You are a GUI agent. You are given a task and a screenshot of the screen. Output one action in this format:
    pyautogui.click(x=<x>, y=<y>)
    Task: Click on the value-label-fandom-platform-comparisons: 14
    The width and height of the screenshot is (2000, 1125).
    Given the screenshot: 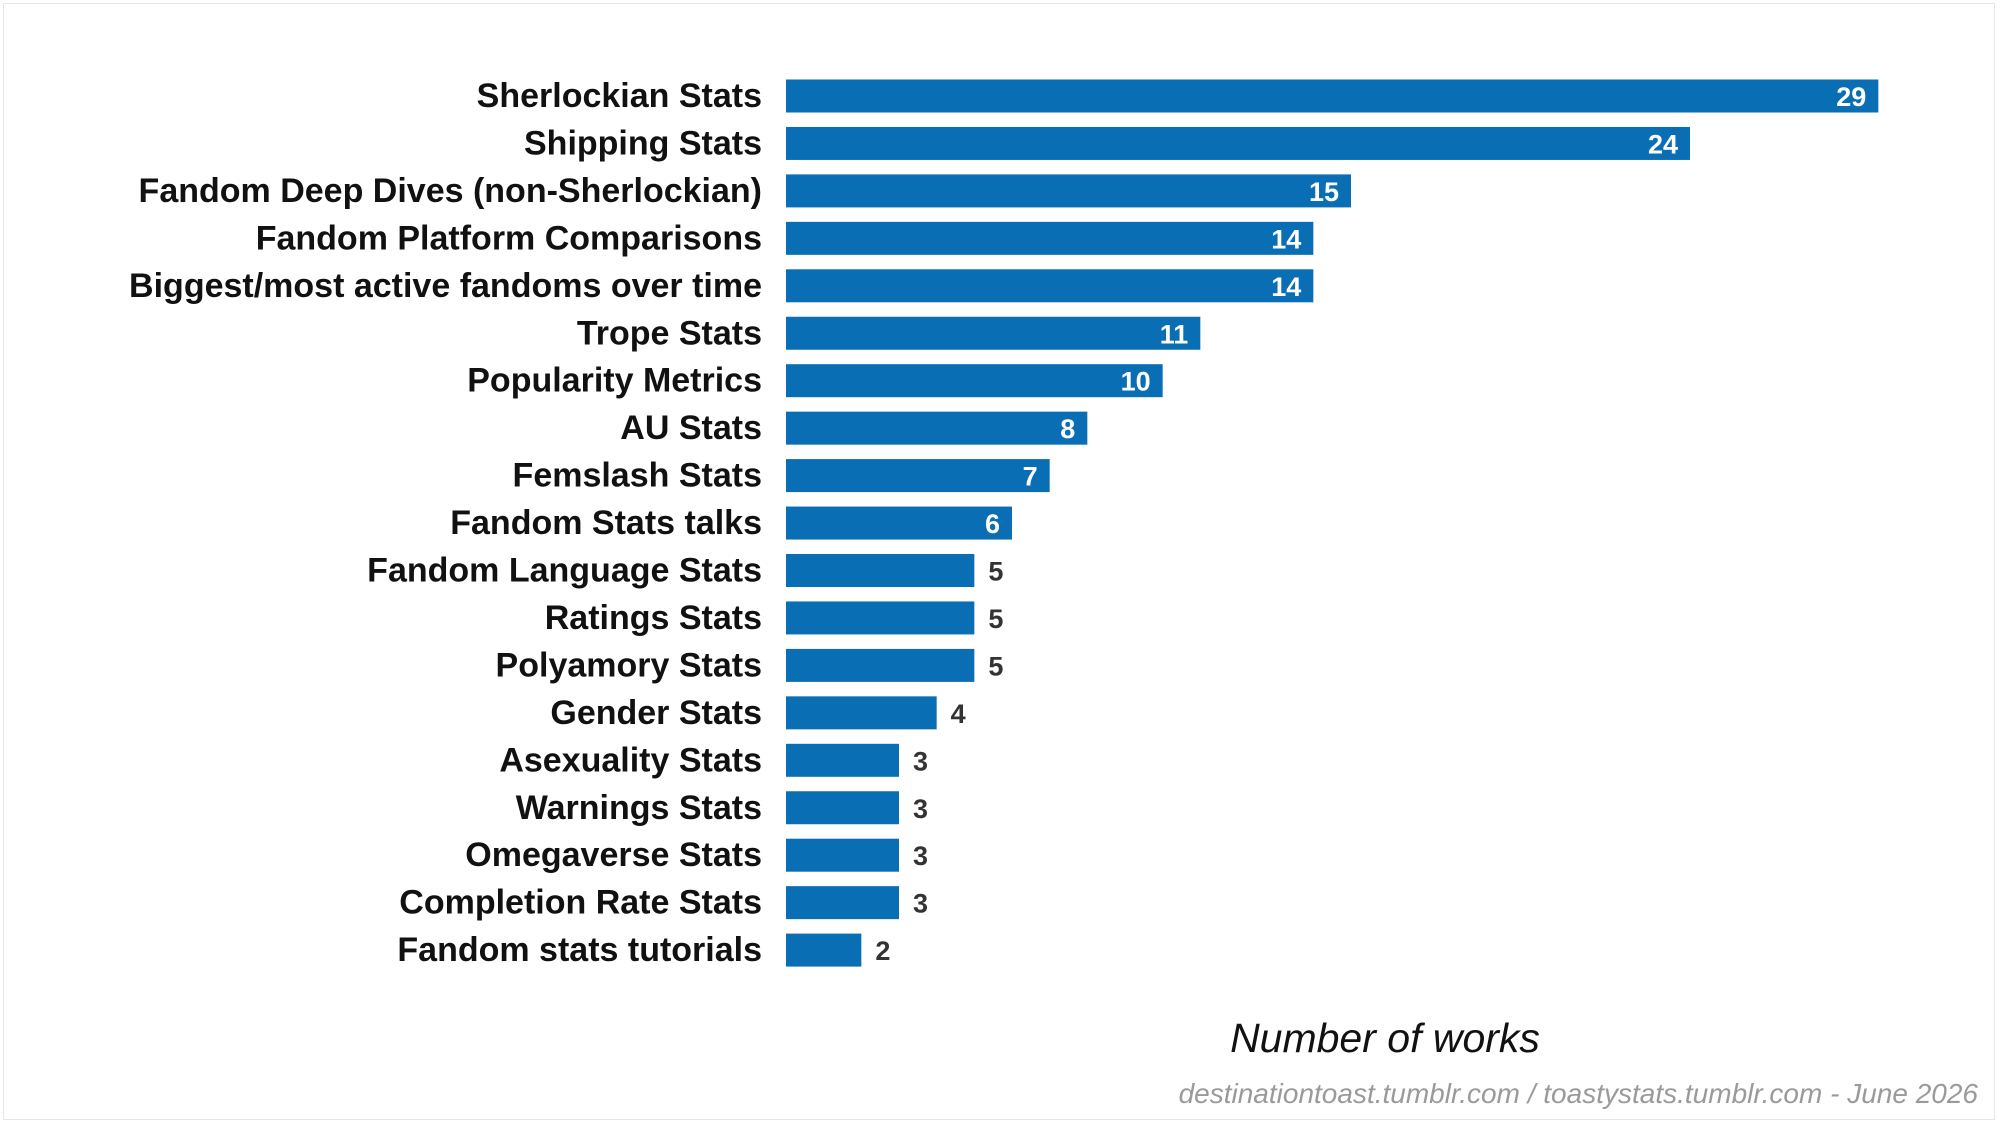 What is the action you would take?
    pyautogui.click(x=1286, y=239)
    